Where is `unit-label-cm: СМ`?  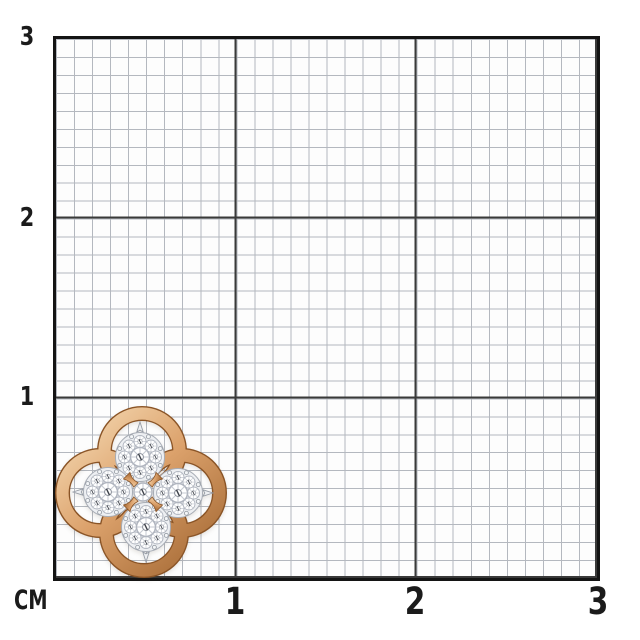
unit-label-cm: СМ is located at coordinates (31, 600).